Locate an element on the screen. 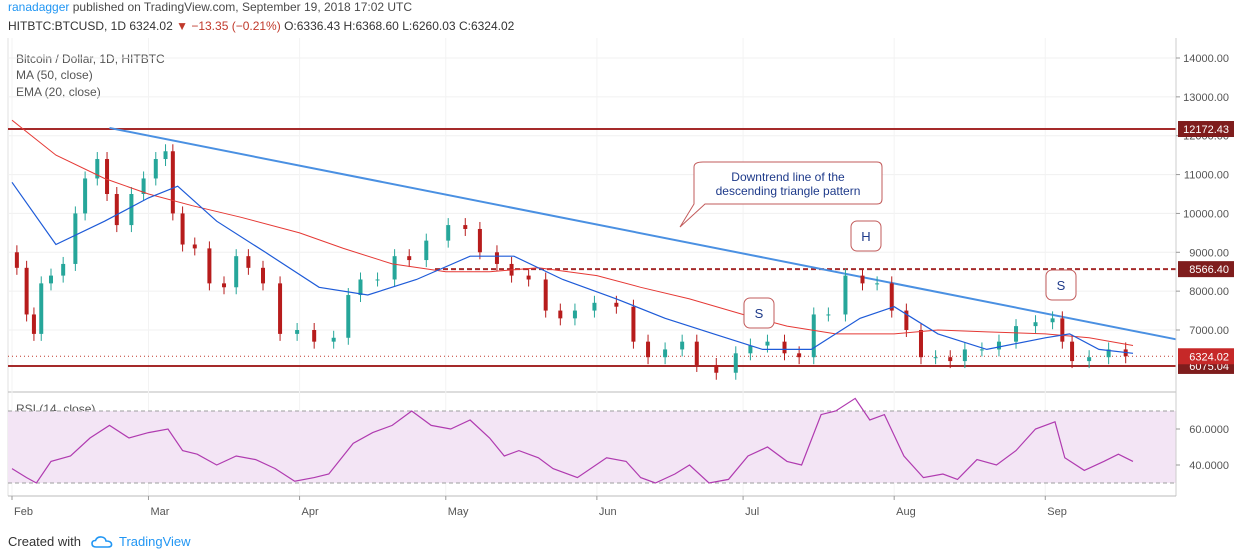 This screenshot has width=1242, height=559. price-tick-label: 10000.00 is located at coordinates (1206, 214).